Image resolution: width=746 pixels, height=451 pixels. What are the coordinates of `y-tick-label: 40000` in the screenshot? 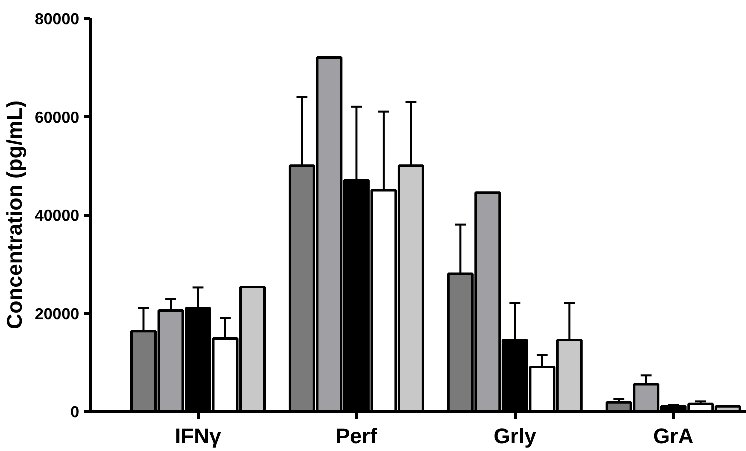 It's located at (57, 216).